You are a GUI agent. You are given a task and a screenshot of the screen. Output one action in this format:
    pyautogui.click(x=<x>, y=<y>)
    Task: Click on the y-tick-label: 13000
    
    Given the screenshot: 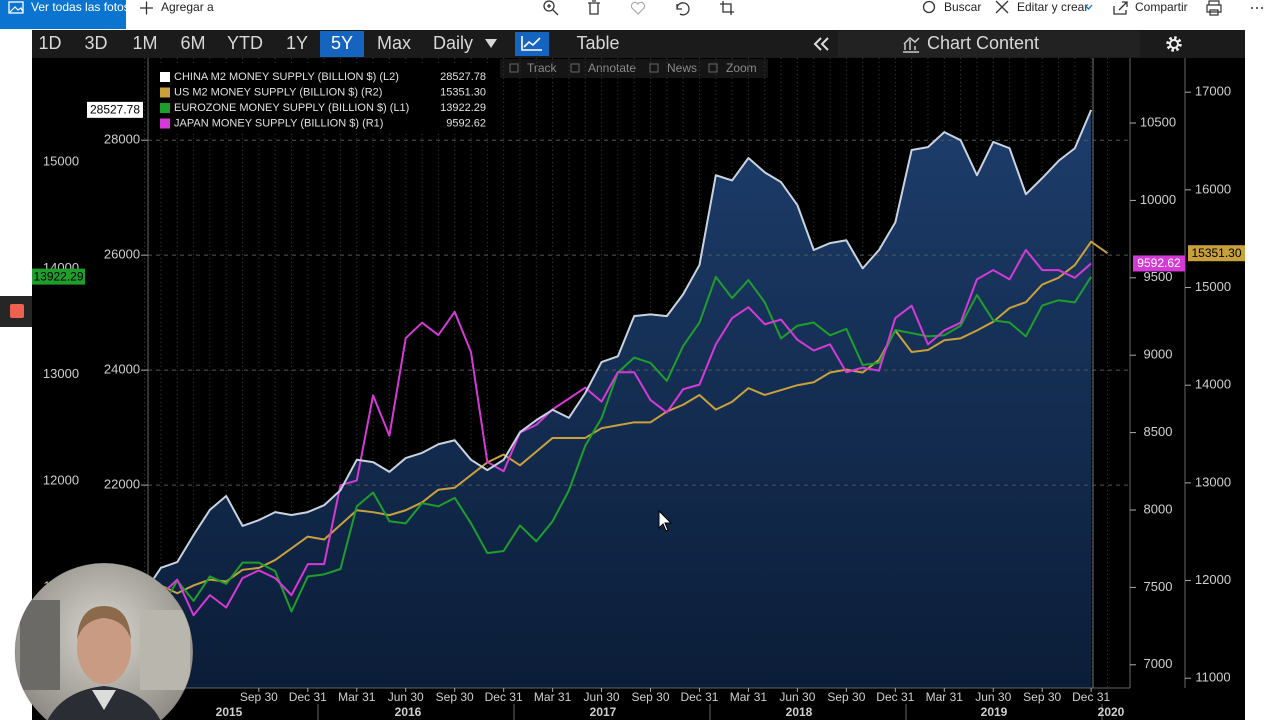 What is the action you would take?
    pyautogui.click(x=61, y=373)
    